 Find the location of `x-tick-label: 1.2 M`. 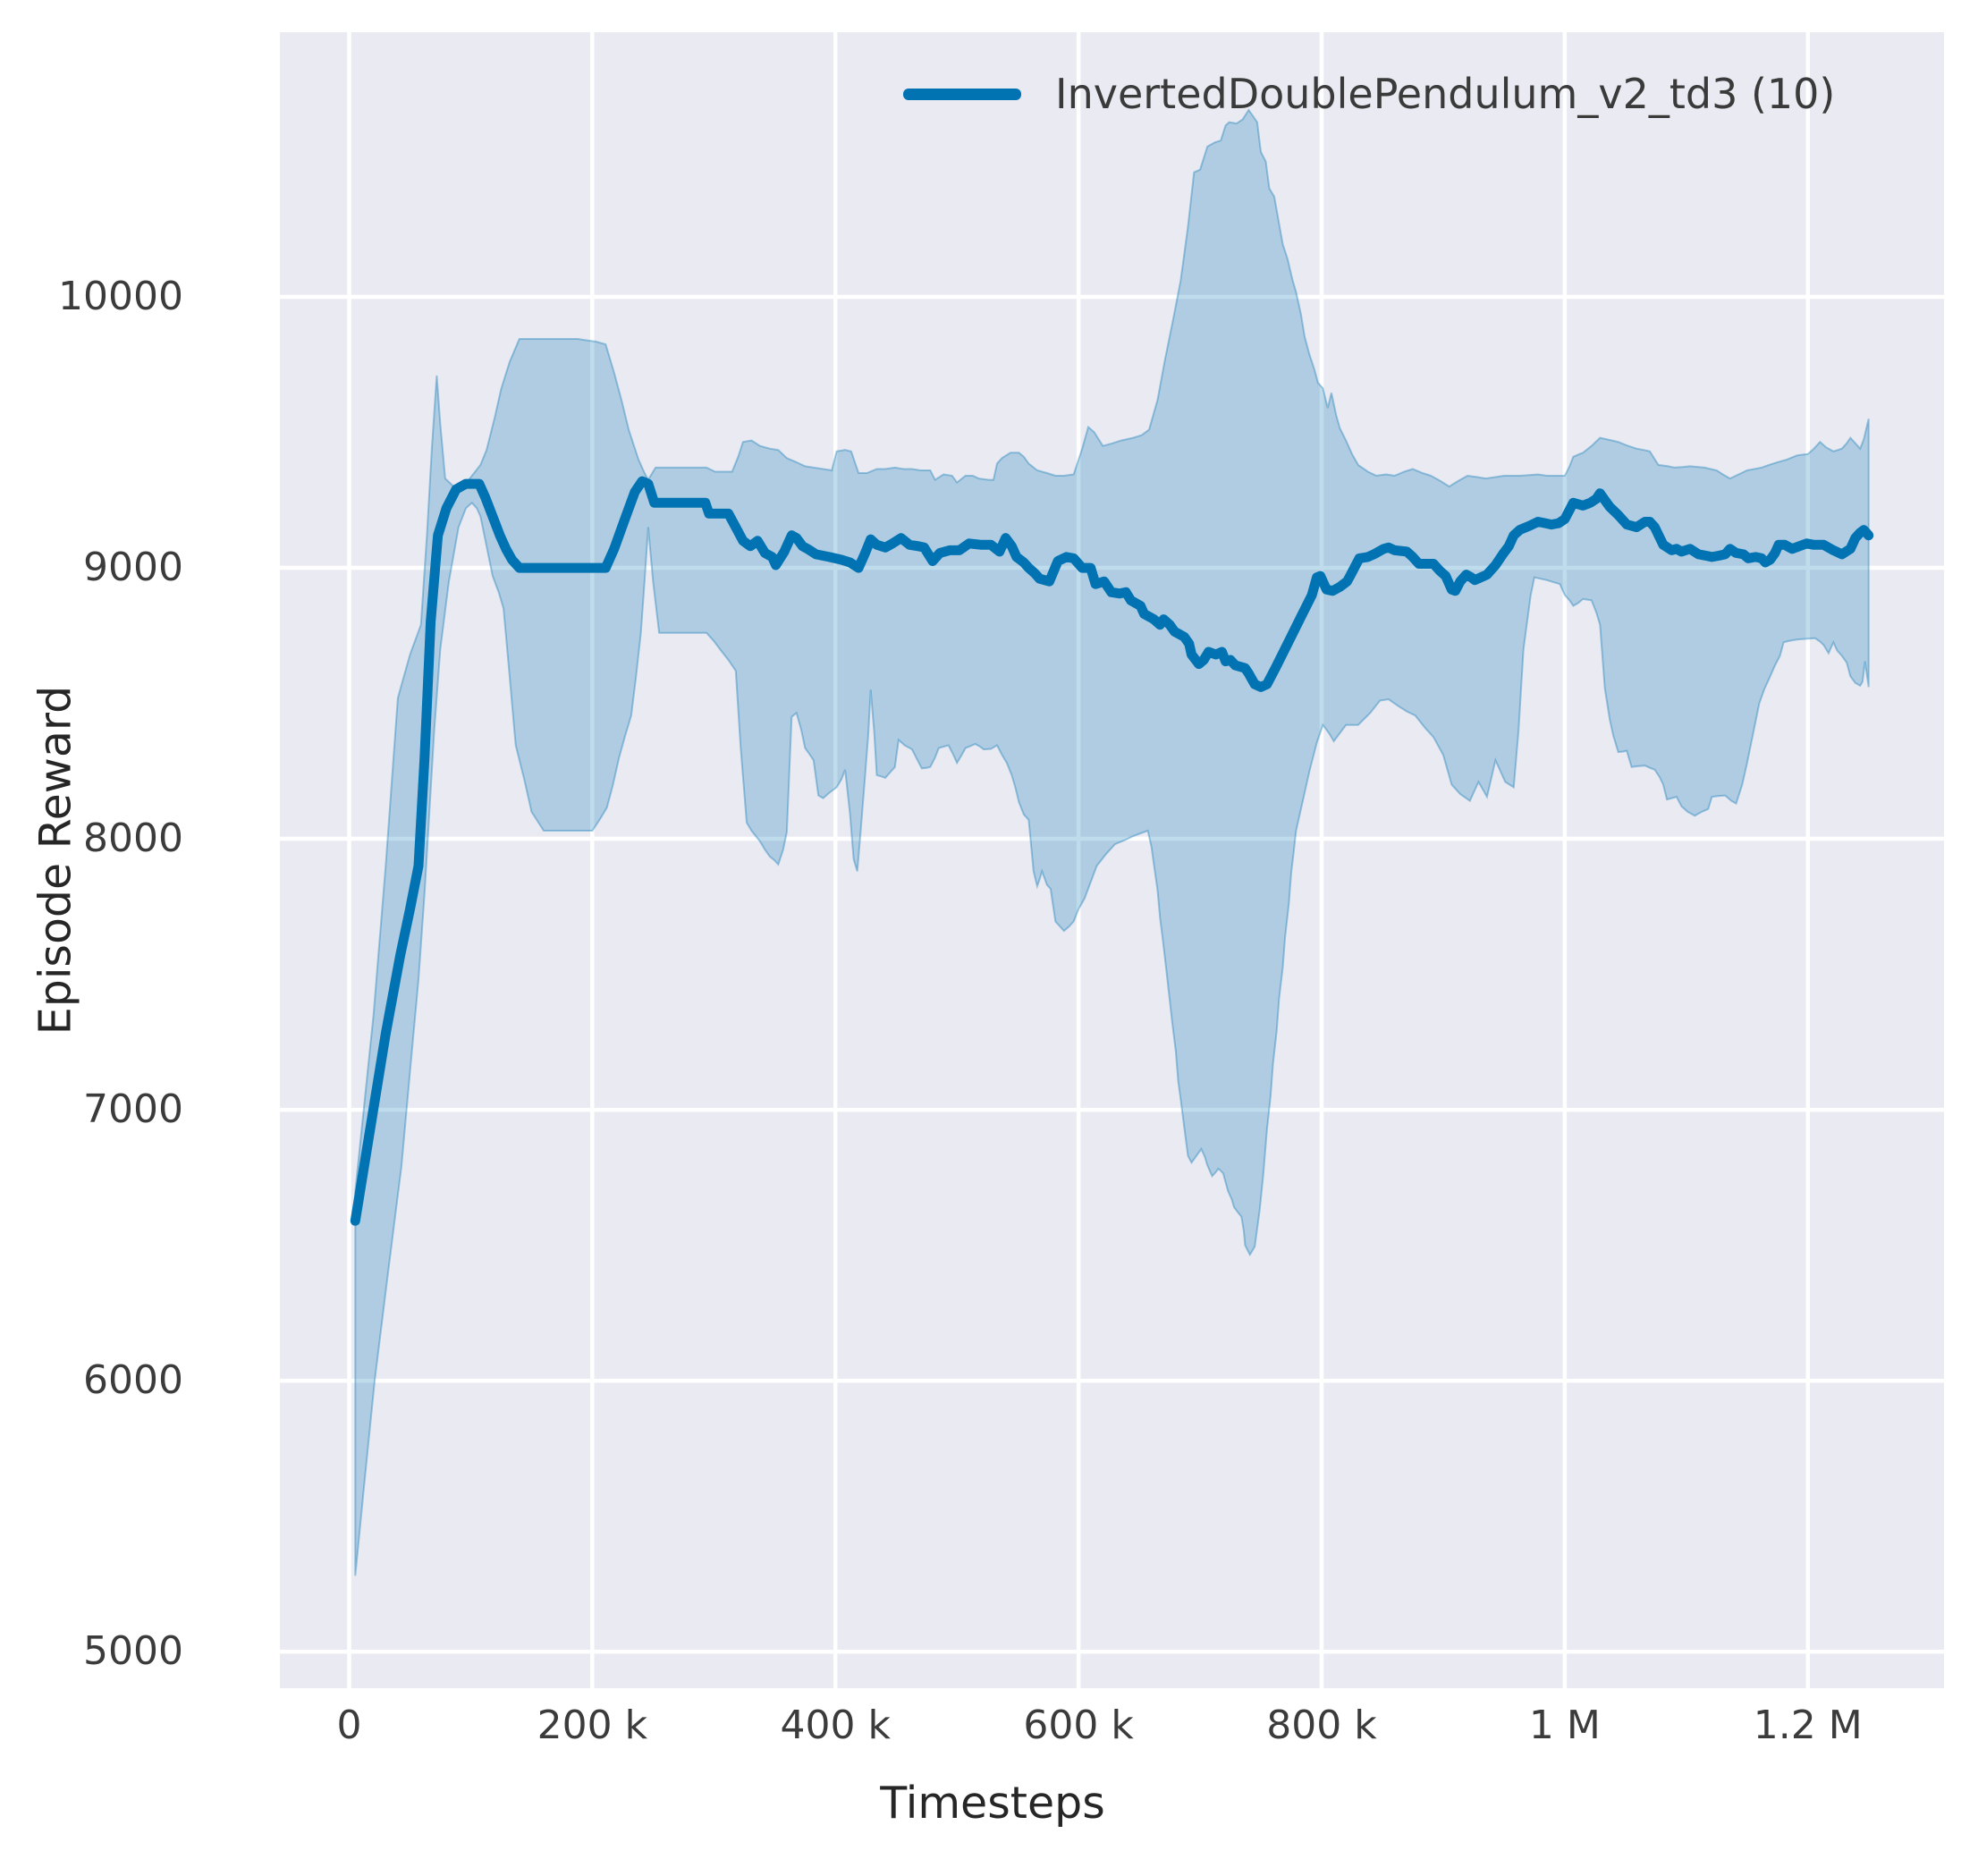

x-tick-label: 1.2 M is located at coordinates (1808, 1726).